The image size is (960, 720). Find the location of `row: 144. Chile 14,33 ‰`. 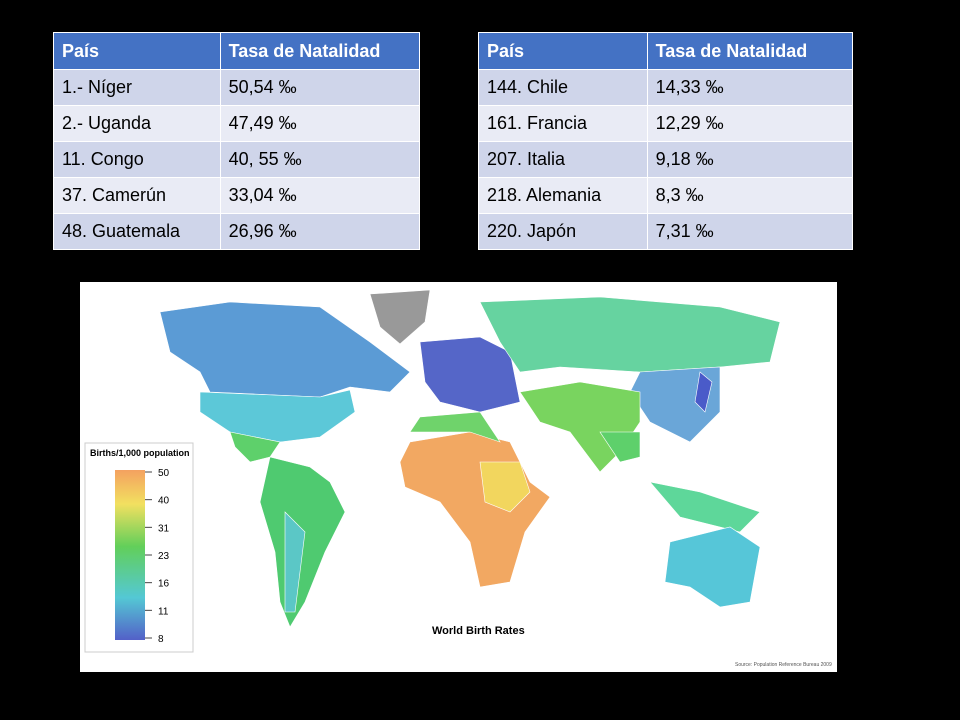

row: 144. Chile 14,33 ‰ is located at coordinates (666, 87).